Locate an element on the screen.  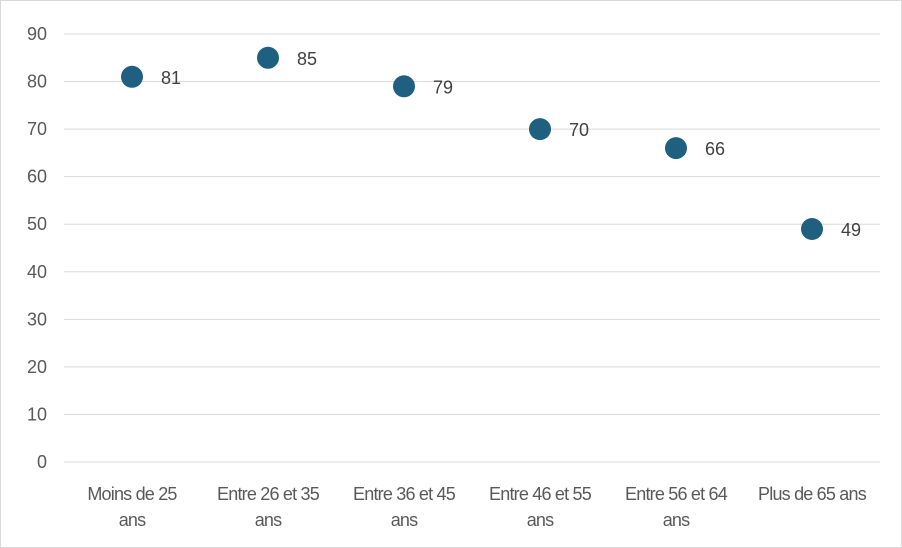
y-tick-label: 20 is located at coordinates (37, 367).